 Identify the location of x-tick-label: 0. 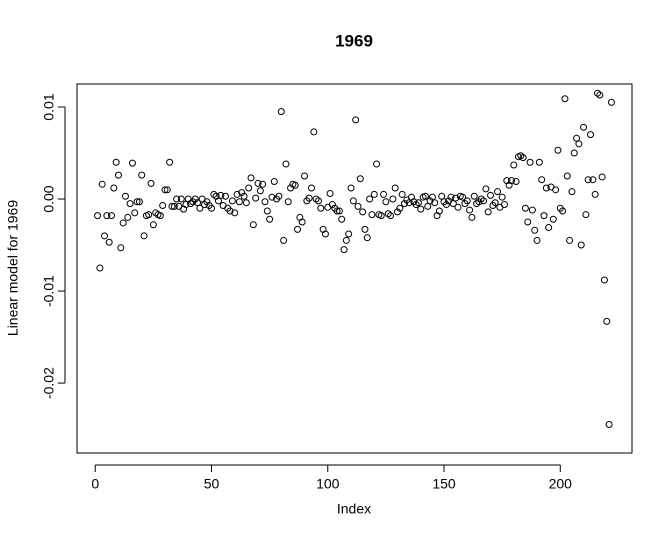
(95, 484).